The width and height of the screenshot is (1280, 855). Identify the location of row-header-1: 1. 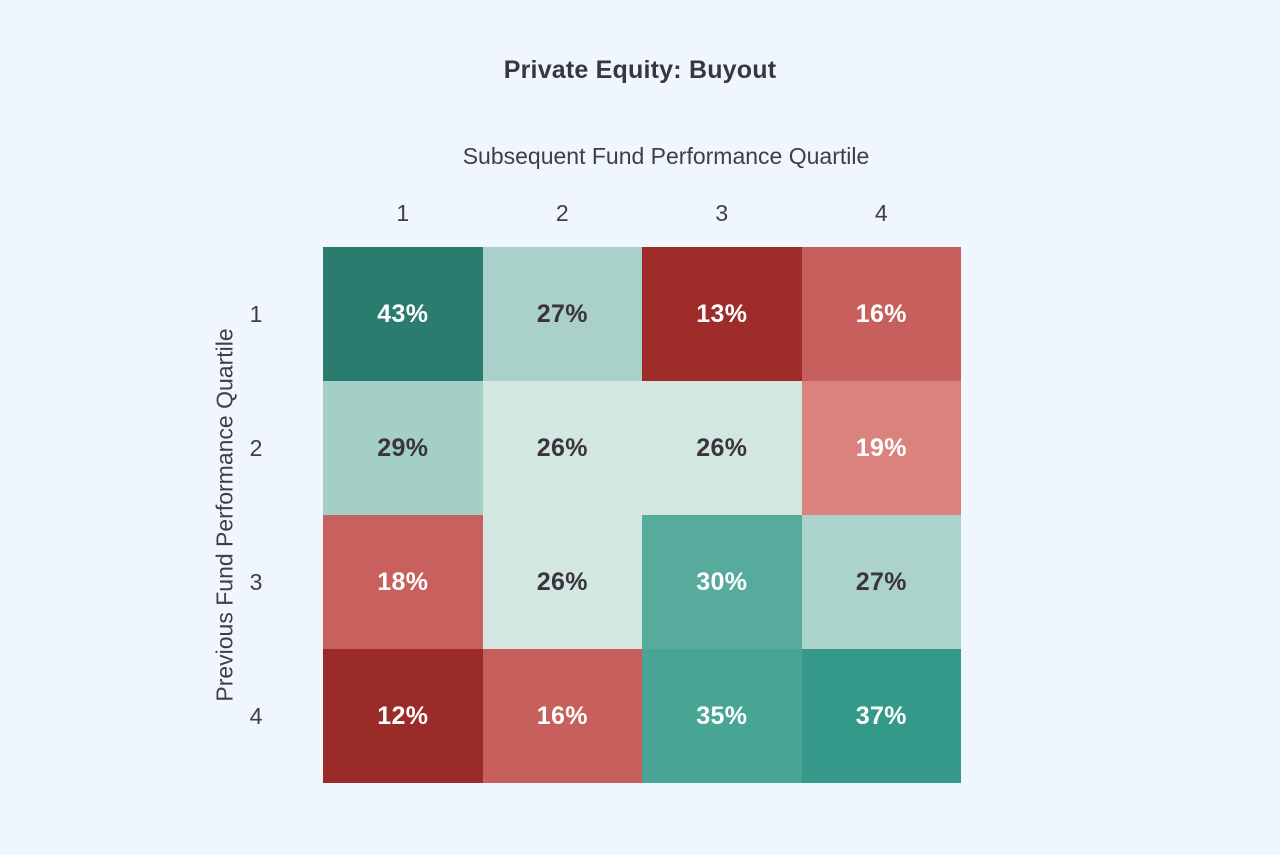
(256, 313).